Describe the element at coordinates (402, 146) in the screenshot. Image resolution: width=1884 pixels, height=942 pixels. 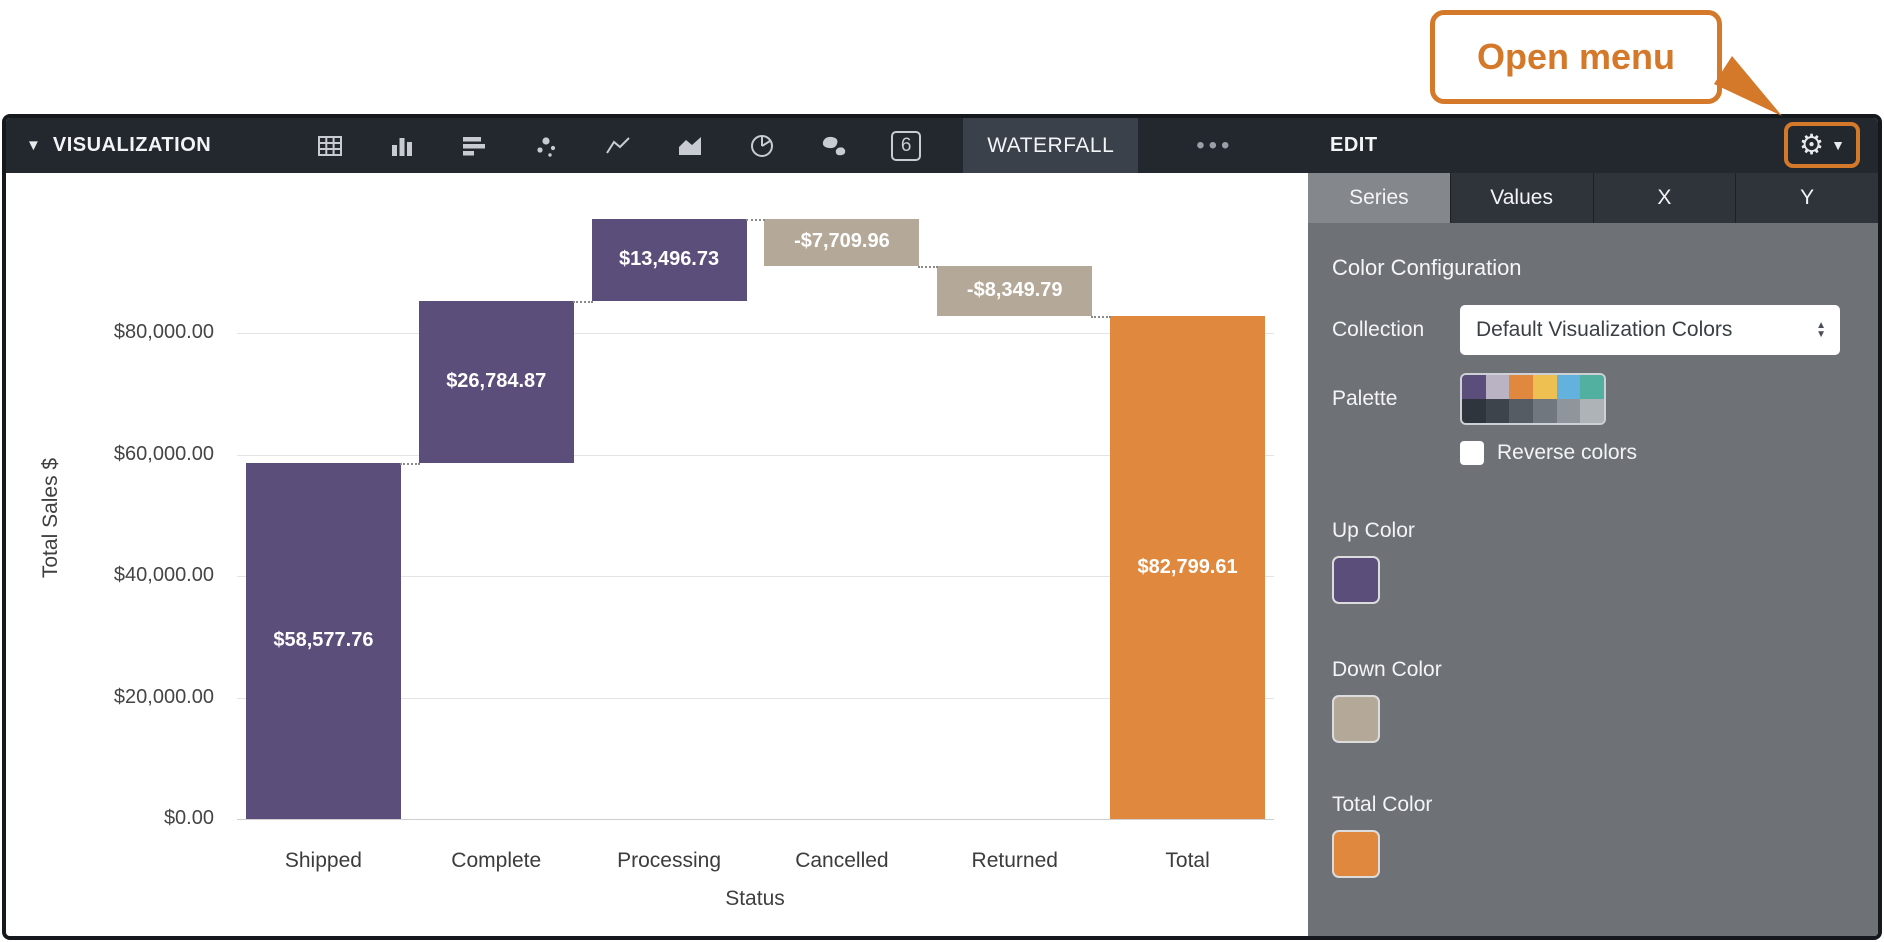
I see `bar-chart-icon` at that location.